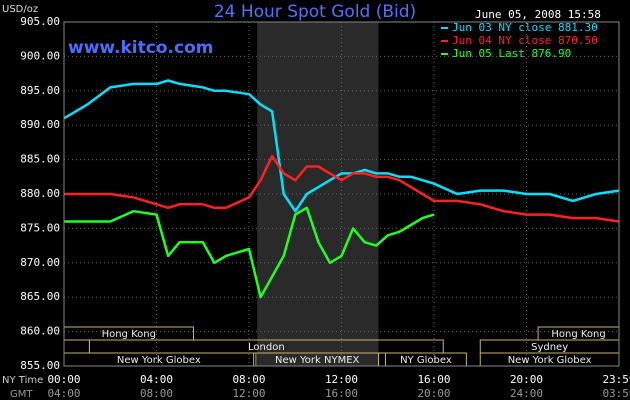 This screenshot has height=400, width=630. What do you see at coordinates (511, 53) in the screenshot?
I see `legend-label: Jun 05 Last 876.90` at bounding box center [511, 53].